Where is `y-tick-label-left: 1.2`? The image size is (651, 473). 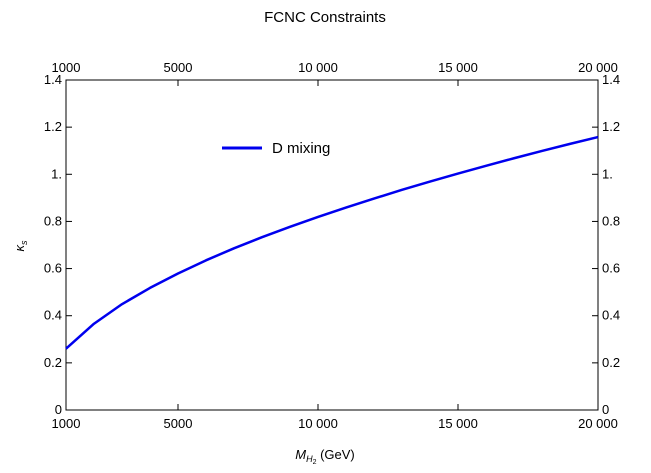
y-tick-label-left: 1.2 is located at coordinates (53, 126).